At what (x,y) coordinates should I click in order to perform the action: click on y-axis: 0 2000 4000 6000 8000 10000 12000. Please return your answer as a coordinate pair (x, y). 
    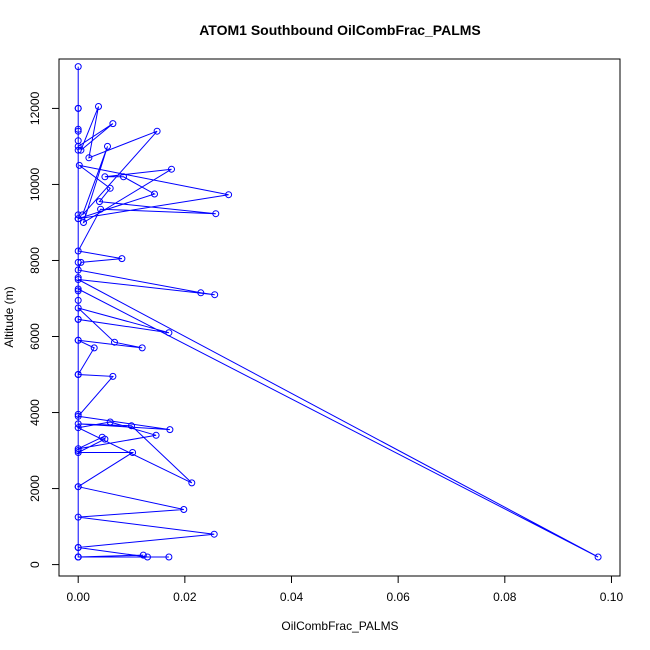
    Looking at the image, I should click on (44, 329).